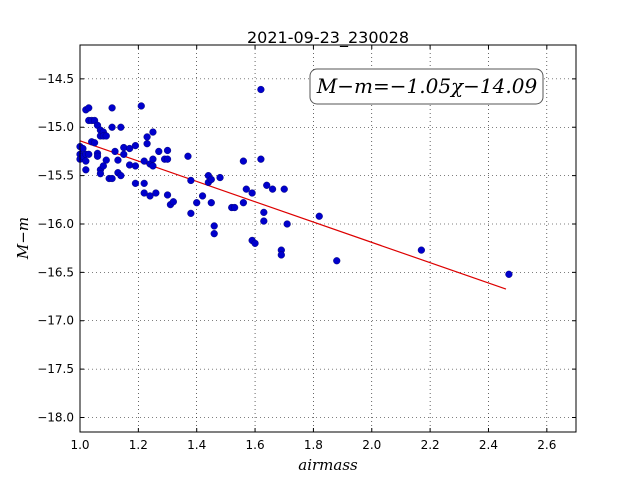  What do you see at coordinates (55, 79) in the screenshot?
I see `y-tick-label: −14.5` at bounding box center [55, 79].